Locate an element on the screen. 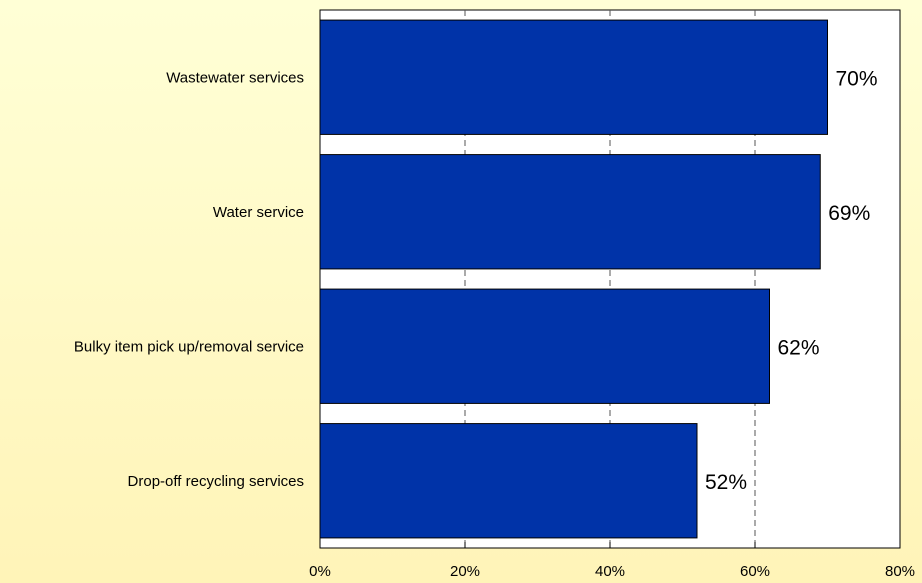 The width and height of the screenshot is (922, 583). category-label: Wastewater services is located at coordinates (235, 77).